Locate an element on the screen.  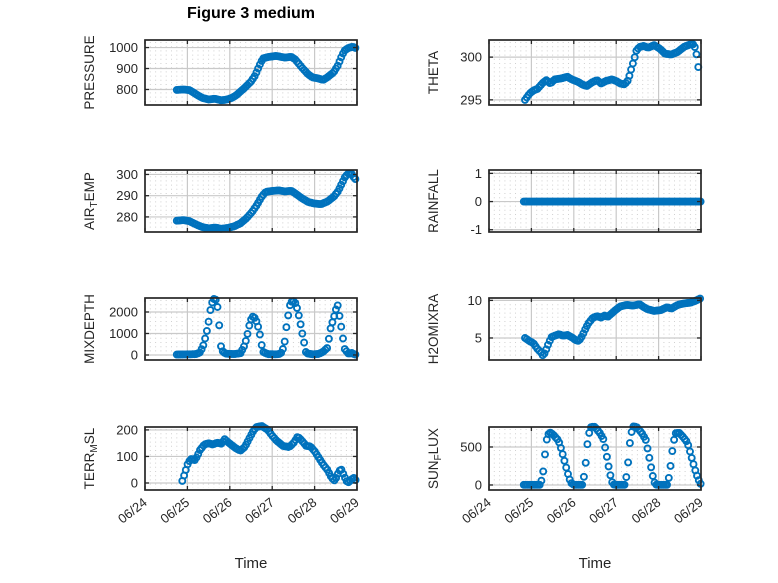
y-tick-label: 10 is located at coordinates (475, 300).